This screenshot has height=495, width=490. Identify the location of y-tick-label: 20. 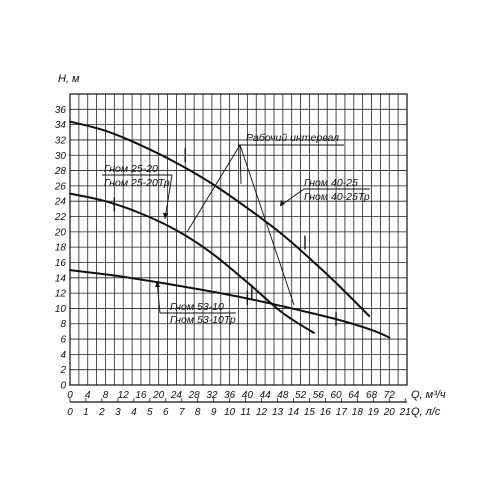
(60, 232).